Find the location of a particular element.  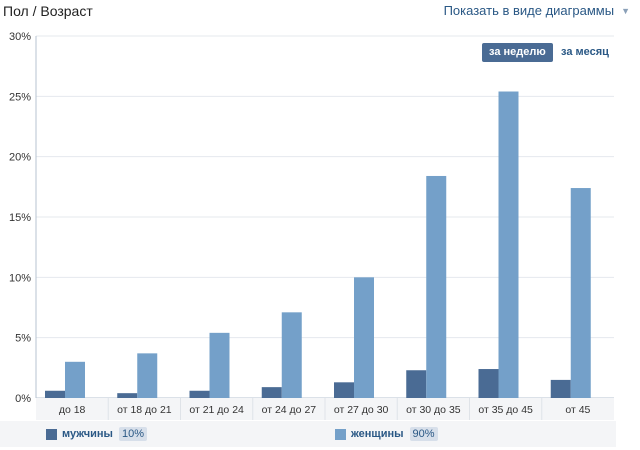

x-tick-label: от 30 до 35 is located at coordinates (433, 410).